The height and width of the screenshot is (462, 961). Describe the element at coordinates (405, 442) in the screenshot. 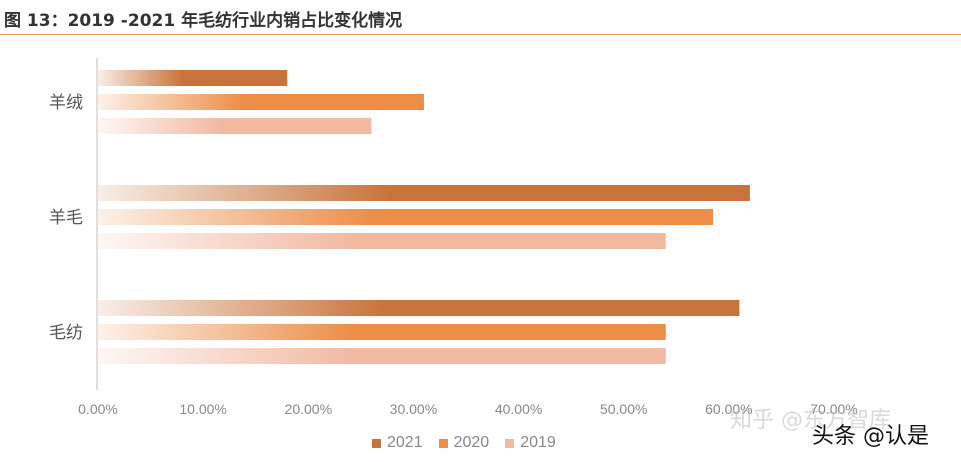

I see `legend-label-2021: 2021` at that location.